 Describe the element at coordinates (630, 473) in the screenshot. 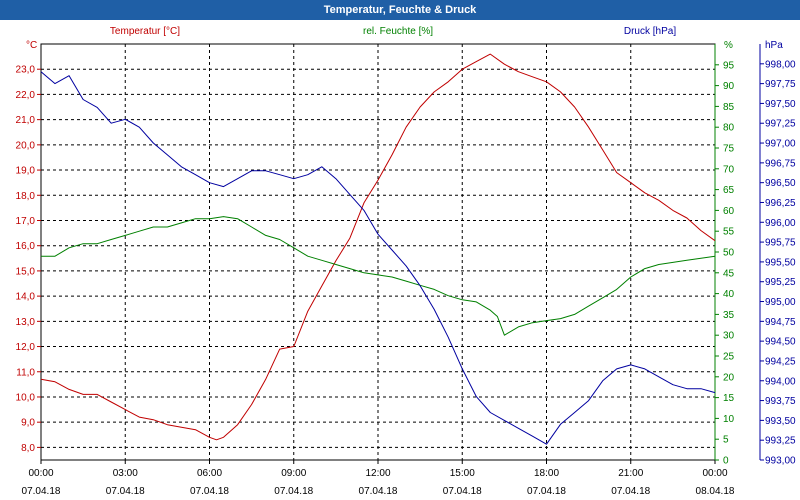

I see `x-tick-label-time: 21:00` at that location.